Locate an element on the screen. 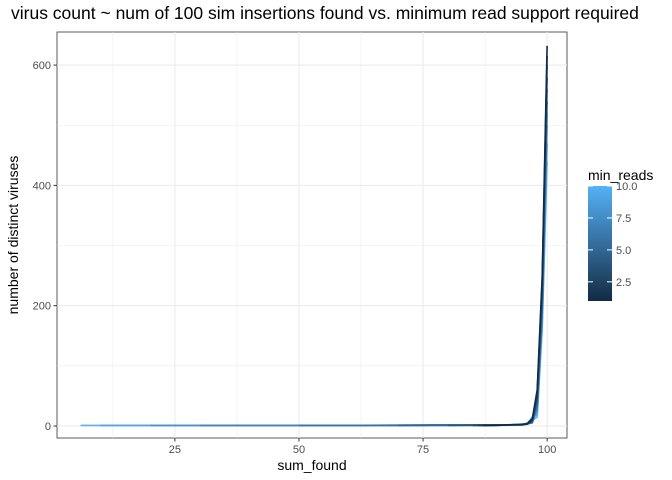  x-axis-label: sum_found is located at coordinates (311, 465).